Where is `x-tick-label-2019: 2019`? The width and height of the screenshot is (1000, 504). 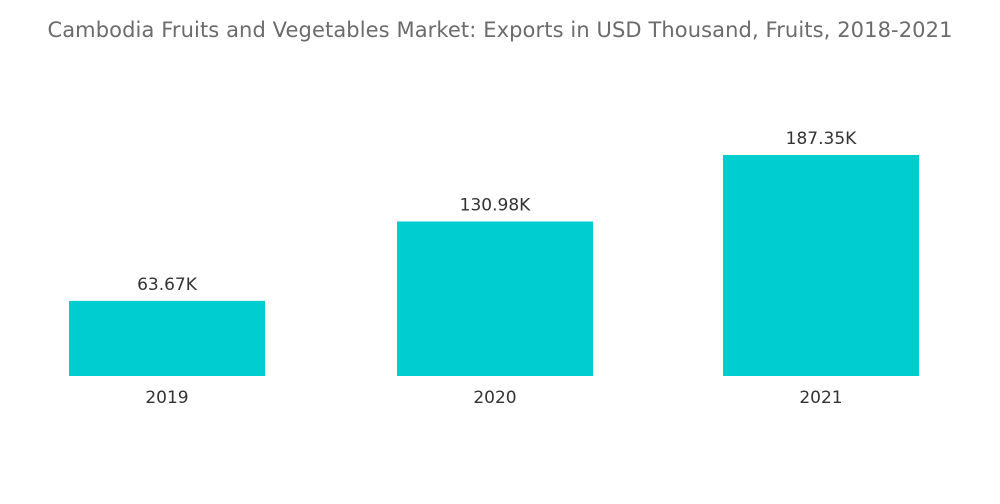
x-tick-label-2019: 2019 is located at coordinates (166, 398).